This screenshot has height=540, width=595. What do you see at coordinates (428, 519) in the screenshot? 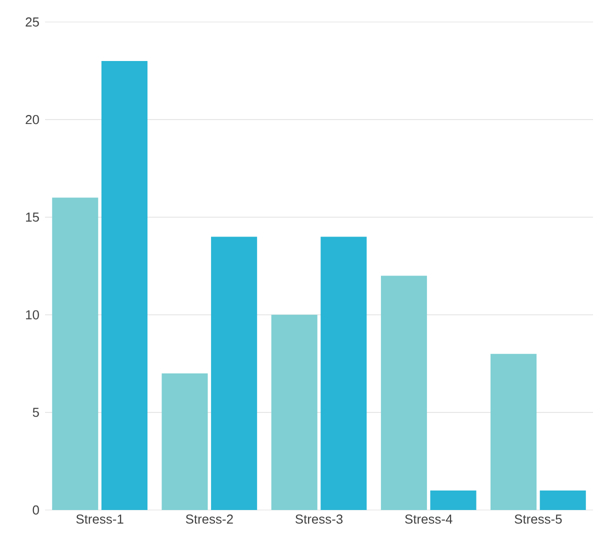
I see `x-tick-label: Stress-4` at bounding box center [428, 519].